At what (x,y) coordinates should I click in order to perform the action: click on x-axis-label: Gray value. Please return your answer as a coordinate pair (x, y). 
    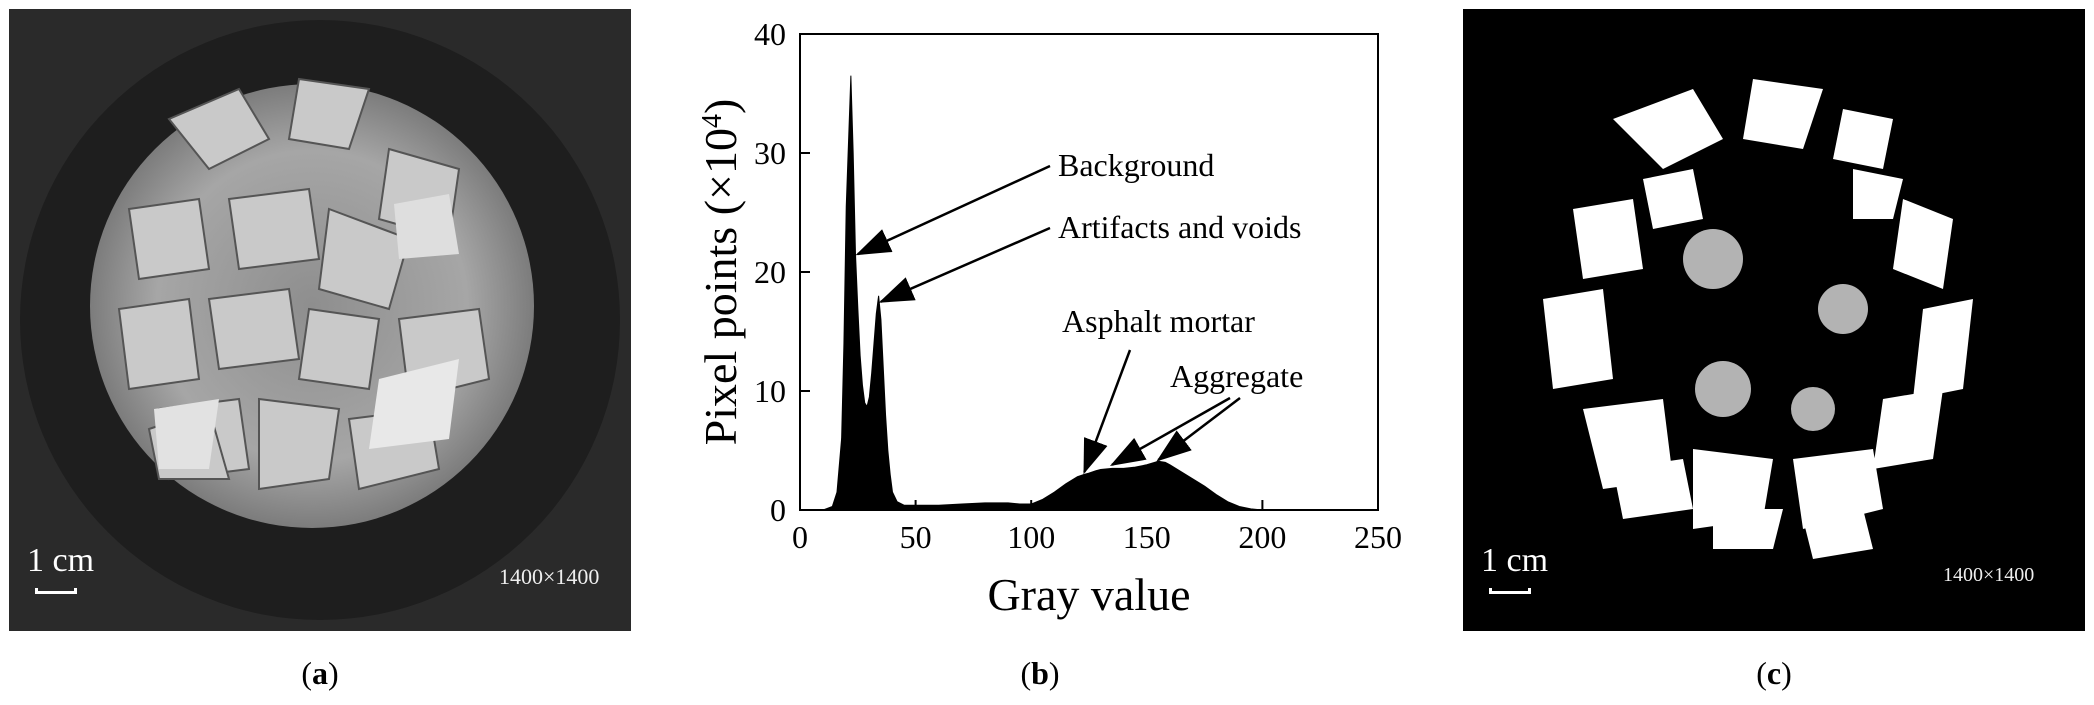
    Looking at the image, I should click on (1088, 594).